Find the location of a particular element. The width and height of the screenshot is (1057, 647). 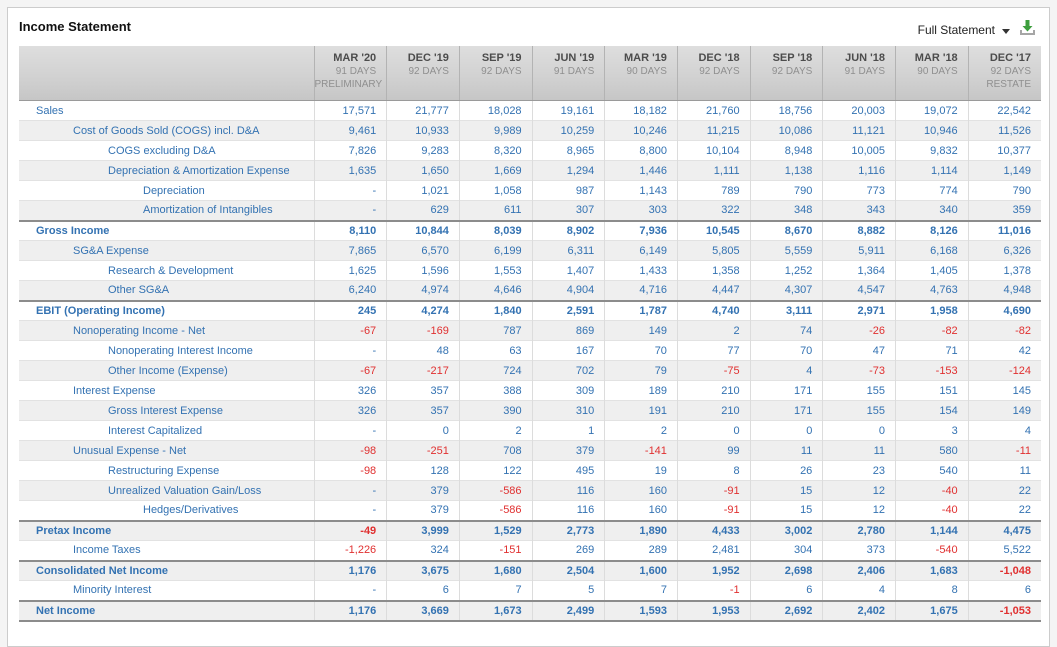

row-label-link: Gross Income is located at coordinates (73, 230).